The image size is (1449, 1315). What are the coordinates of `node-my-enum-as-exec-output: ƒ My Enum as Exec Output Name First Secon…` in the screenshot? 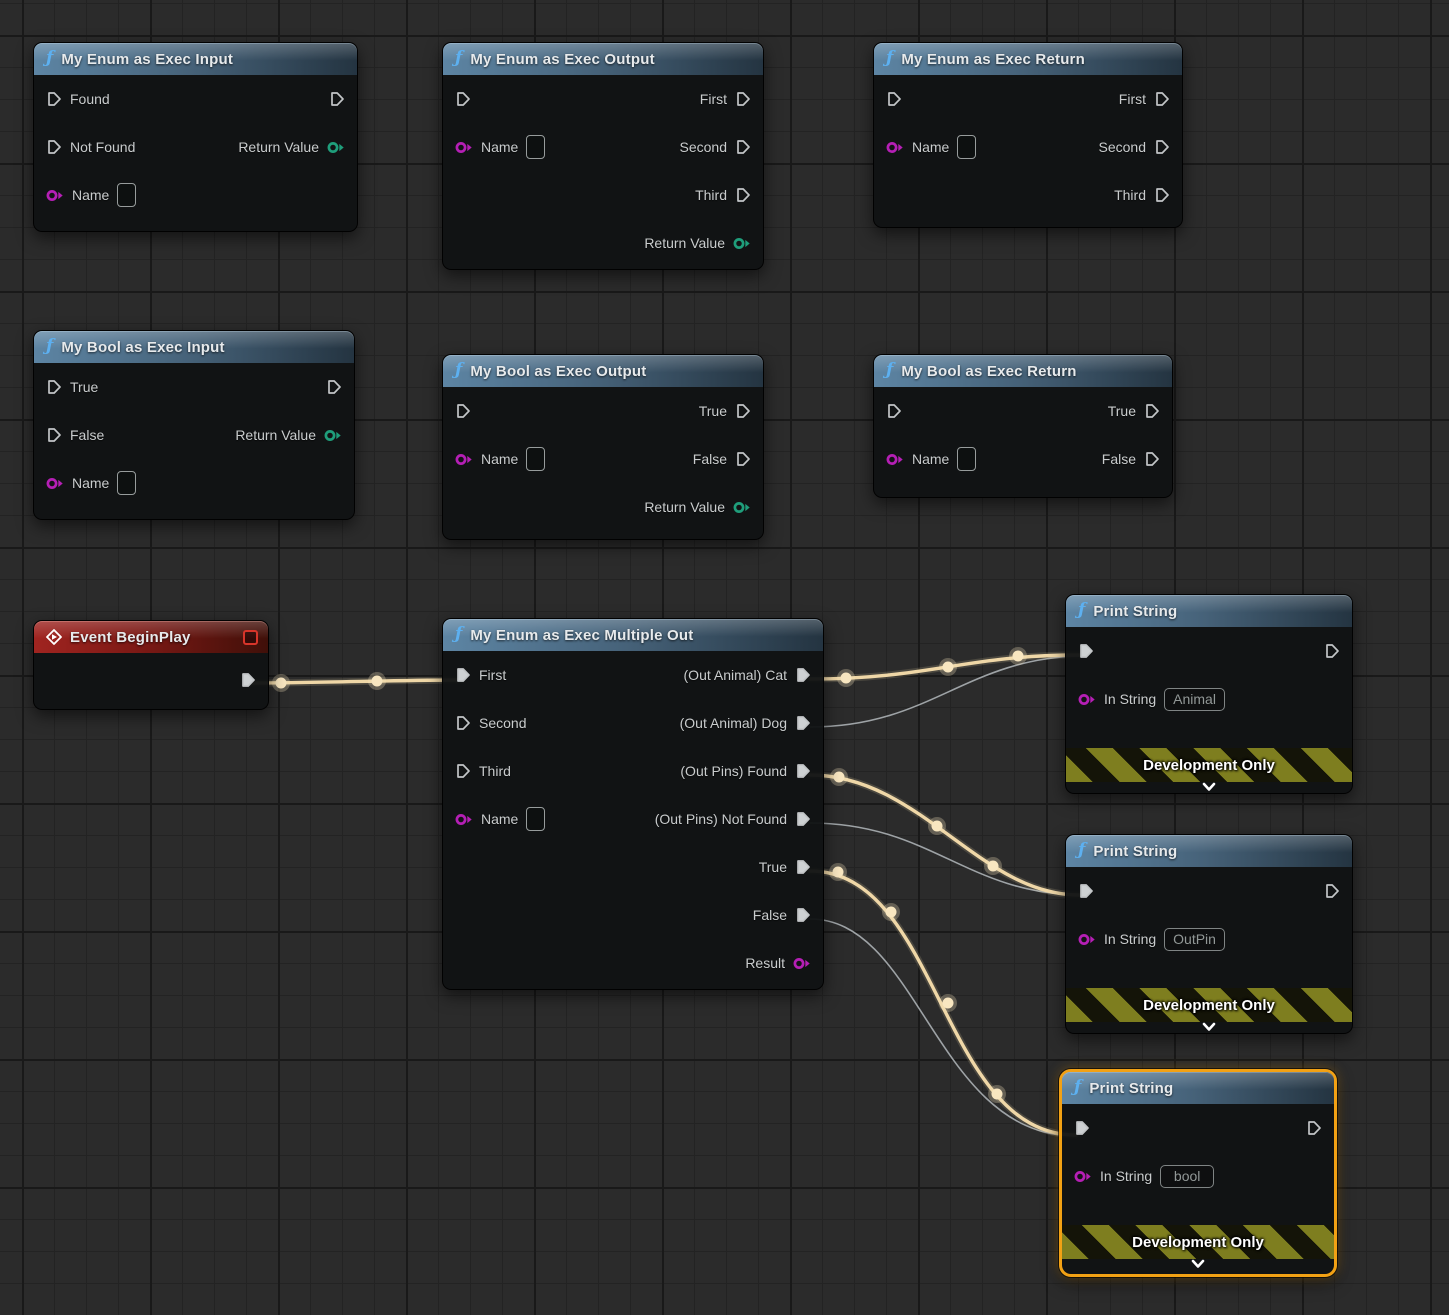 It's located at (603, 156).